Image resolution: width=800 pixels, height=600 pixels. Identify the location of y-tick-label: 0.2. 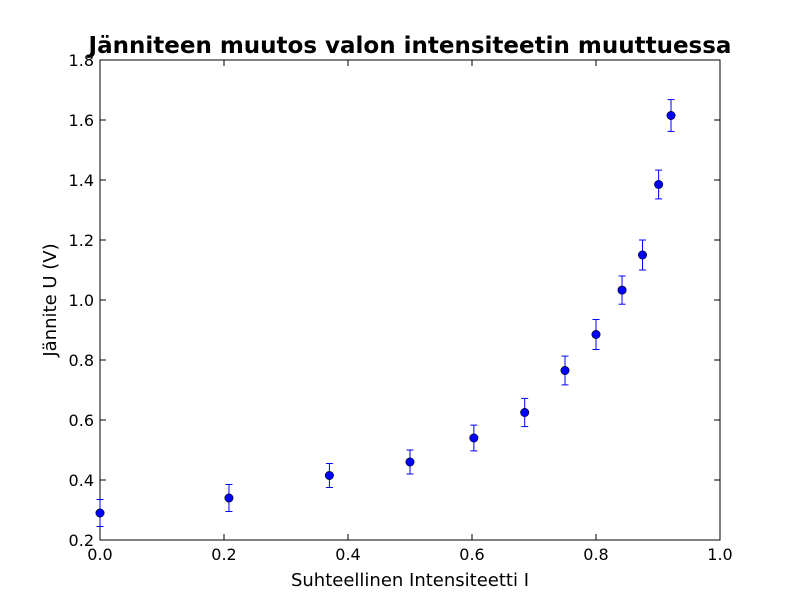
(81, 540).